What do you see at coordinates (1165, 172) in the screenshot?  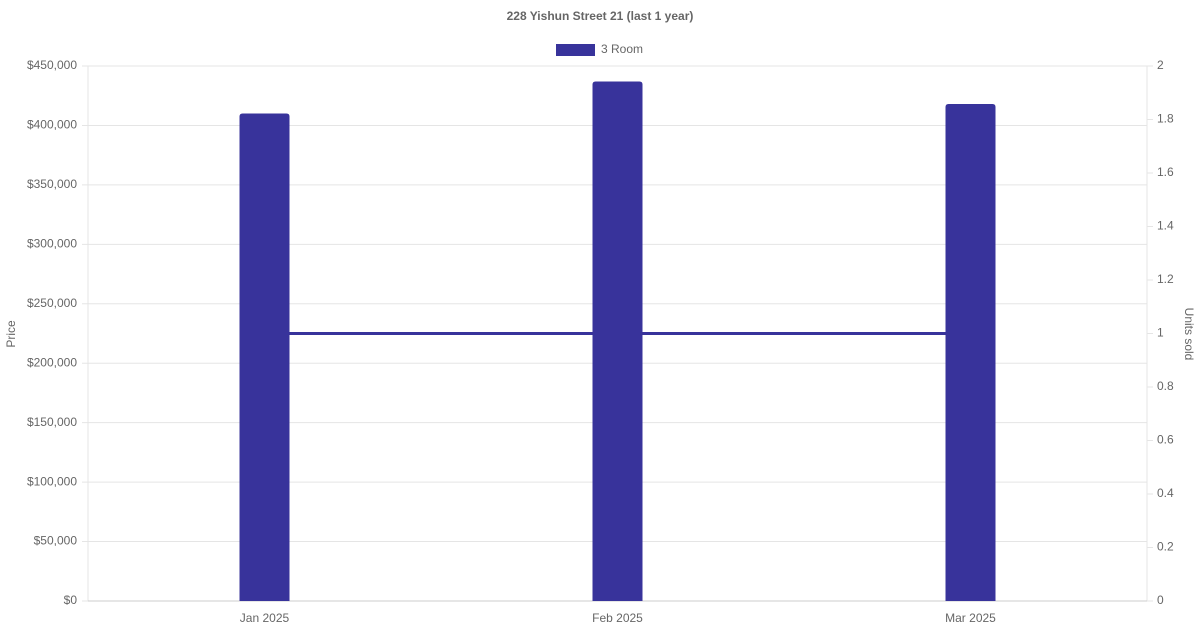 I see `y2-tick-label: 1.6` at bounding box center [1165, 172].